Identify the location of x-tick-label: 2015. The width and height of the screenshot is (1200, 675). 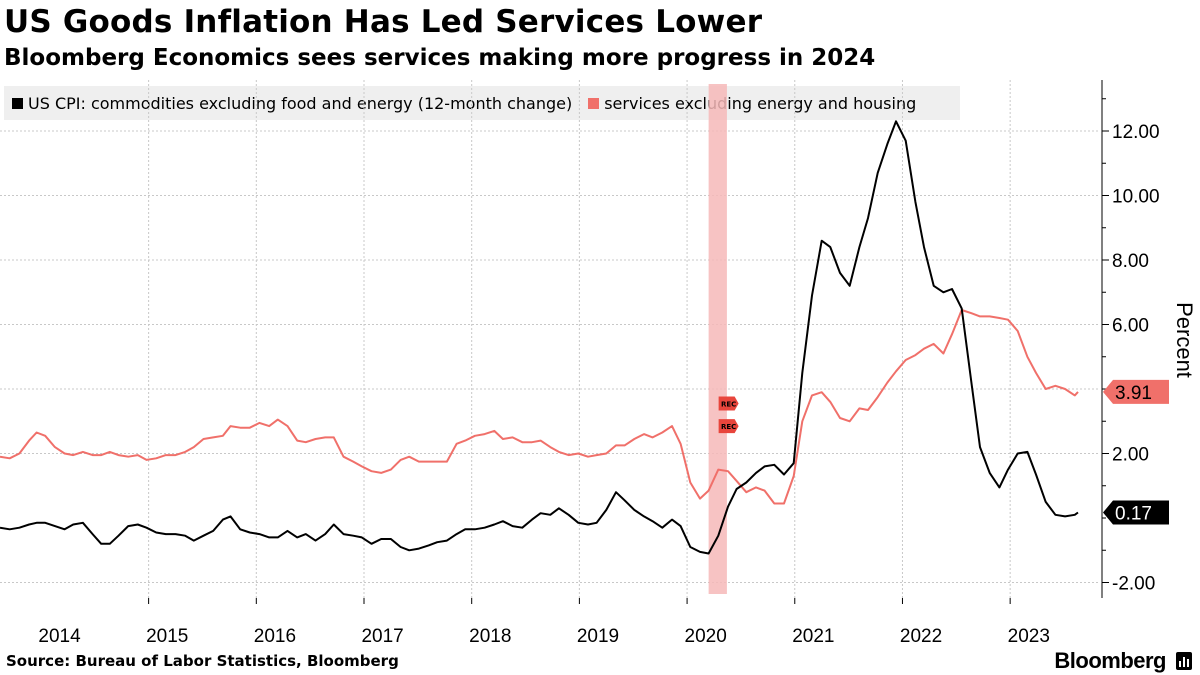
(167, 636).